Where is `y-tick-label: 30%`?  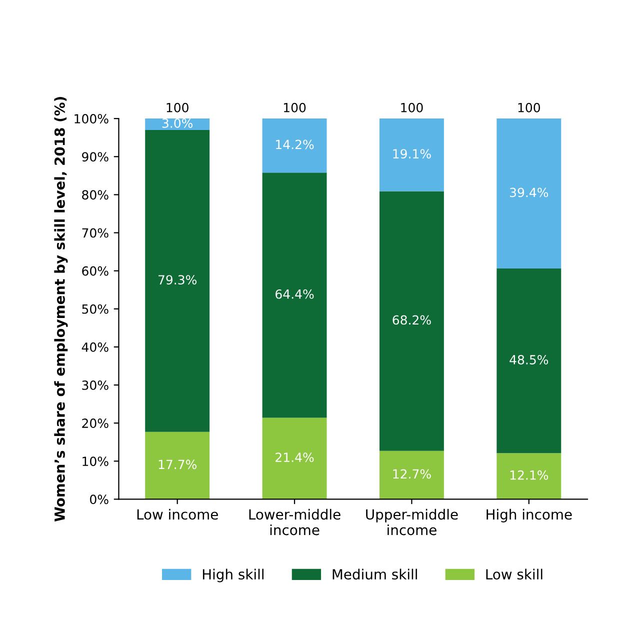 y-tick-label: 30% is located at coordinates (95, 385).